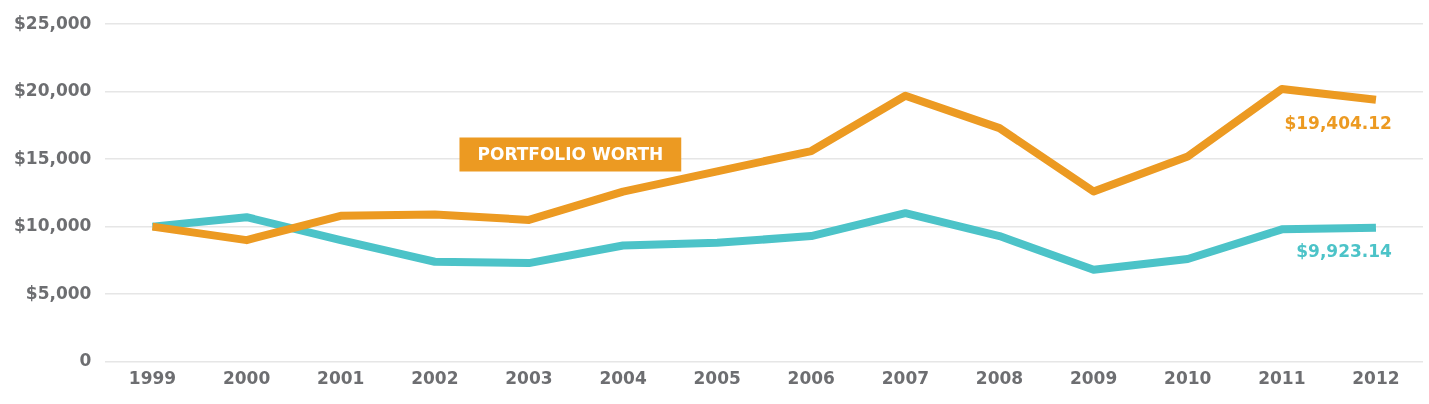 Image resolution: width=1429 pixels, height=404 pixels. Describe the element at coordinates (152, 378) in the screenshot. I see `x-tick-label: 1999` at that location.